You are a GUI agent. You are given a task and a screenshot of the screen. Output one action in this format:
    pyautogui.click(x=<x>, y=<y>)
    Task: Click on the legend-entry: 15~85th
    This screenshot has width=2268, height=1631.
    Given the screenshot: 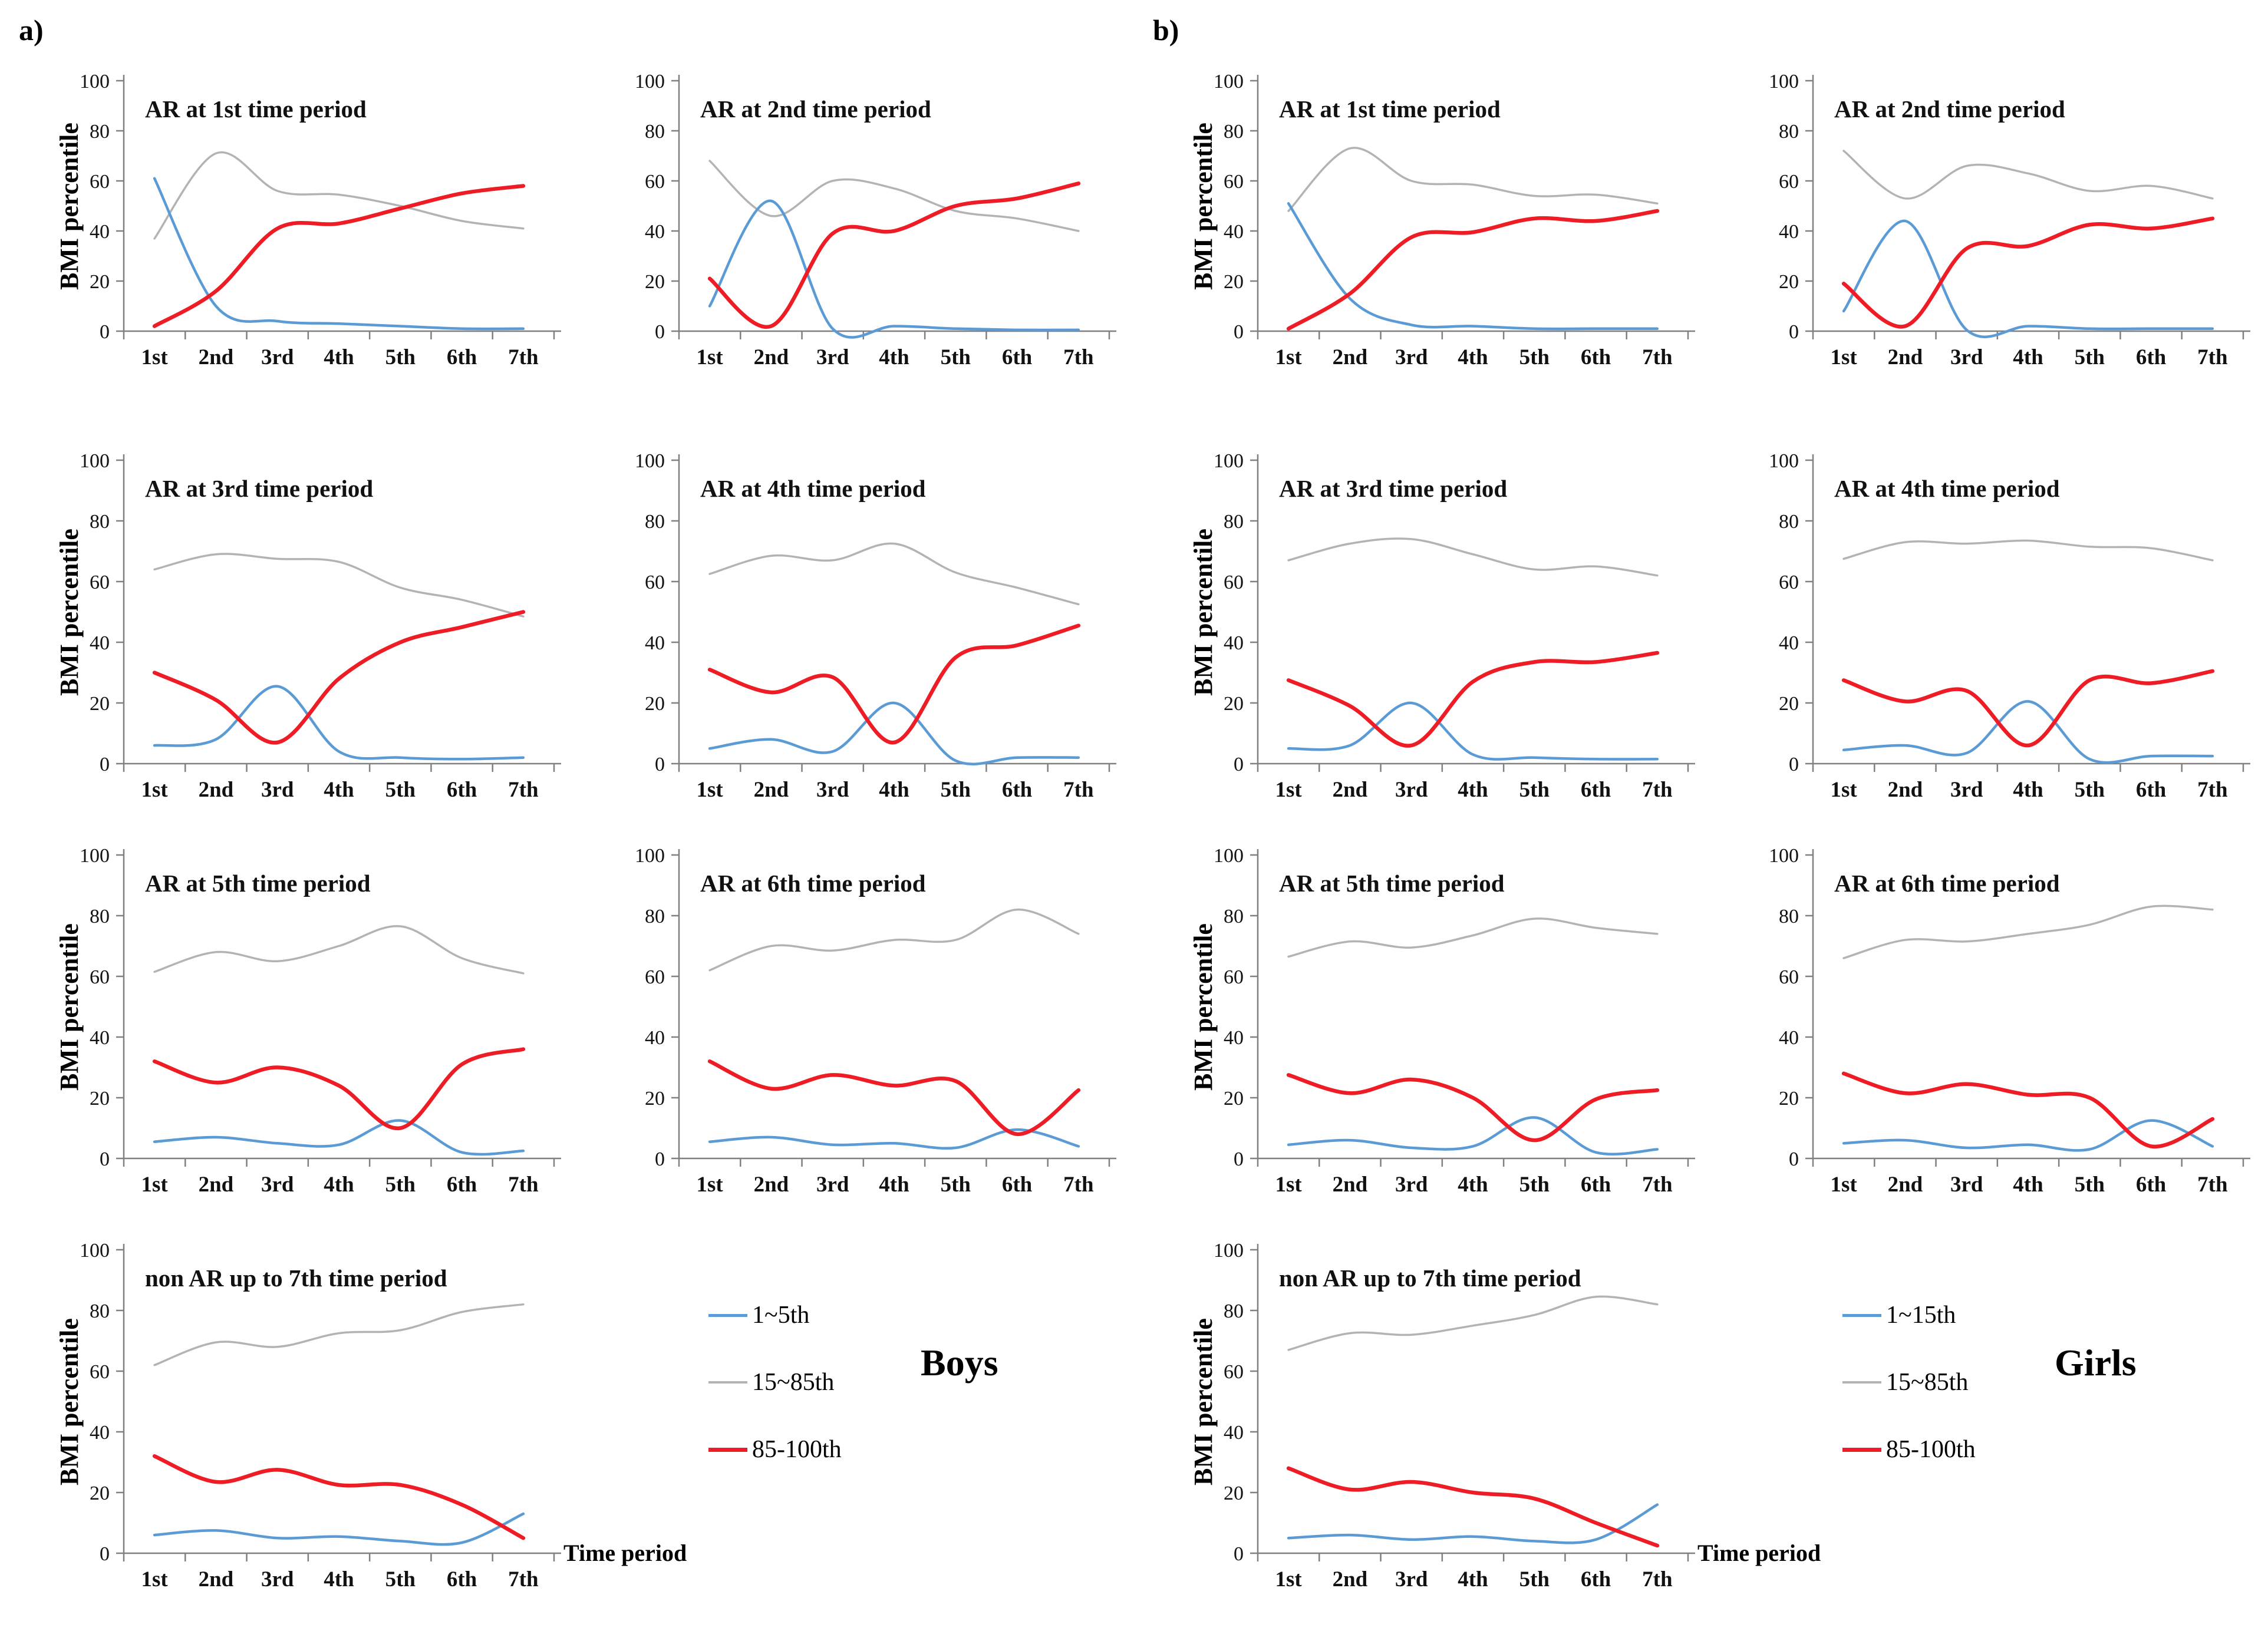 What is the action you would take?
    pyautogui.click(x=844, y=1382)
    